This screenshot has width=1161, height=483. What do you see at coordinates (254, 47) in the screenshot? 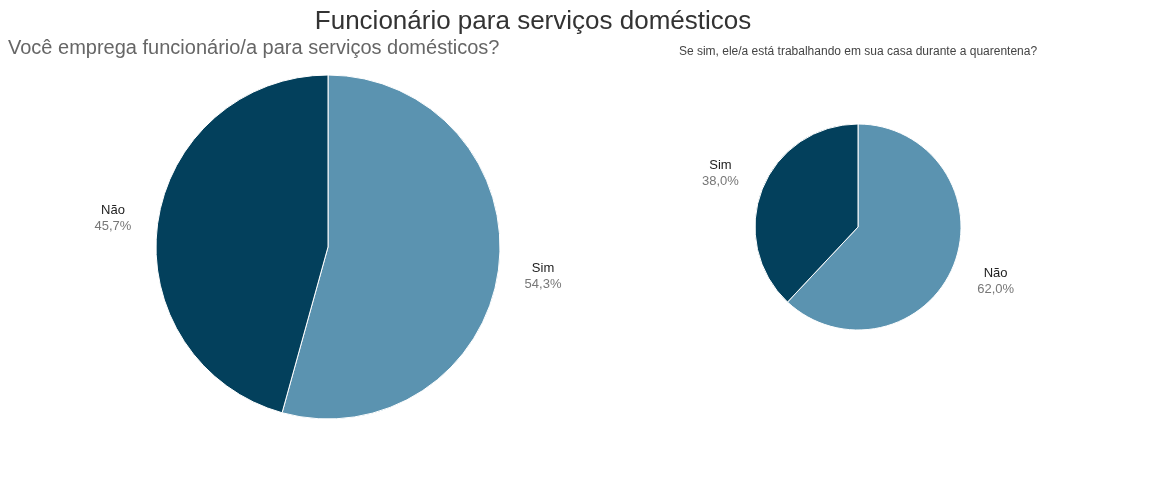
I see `chart-subtitle: Você emprega funcionário/a para serviços domésticos?` at bounding box center [254, 47].